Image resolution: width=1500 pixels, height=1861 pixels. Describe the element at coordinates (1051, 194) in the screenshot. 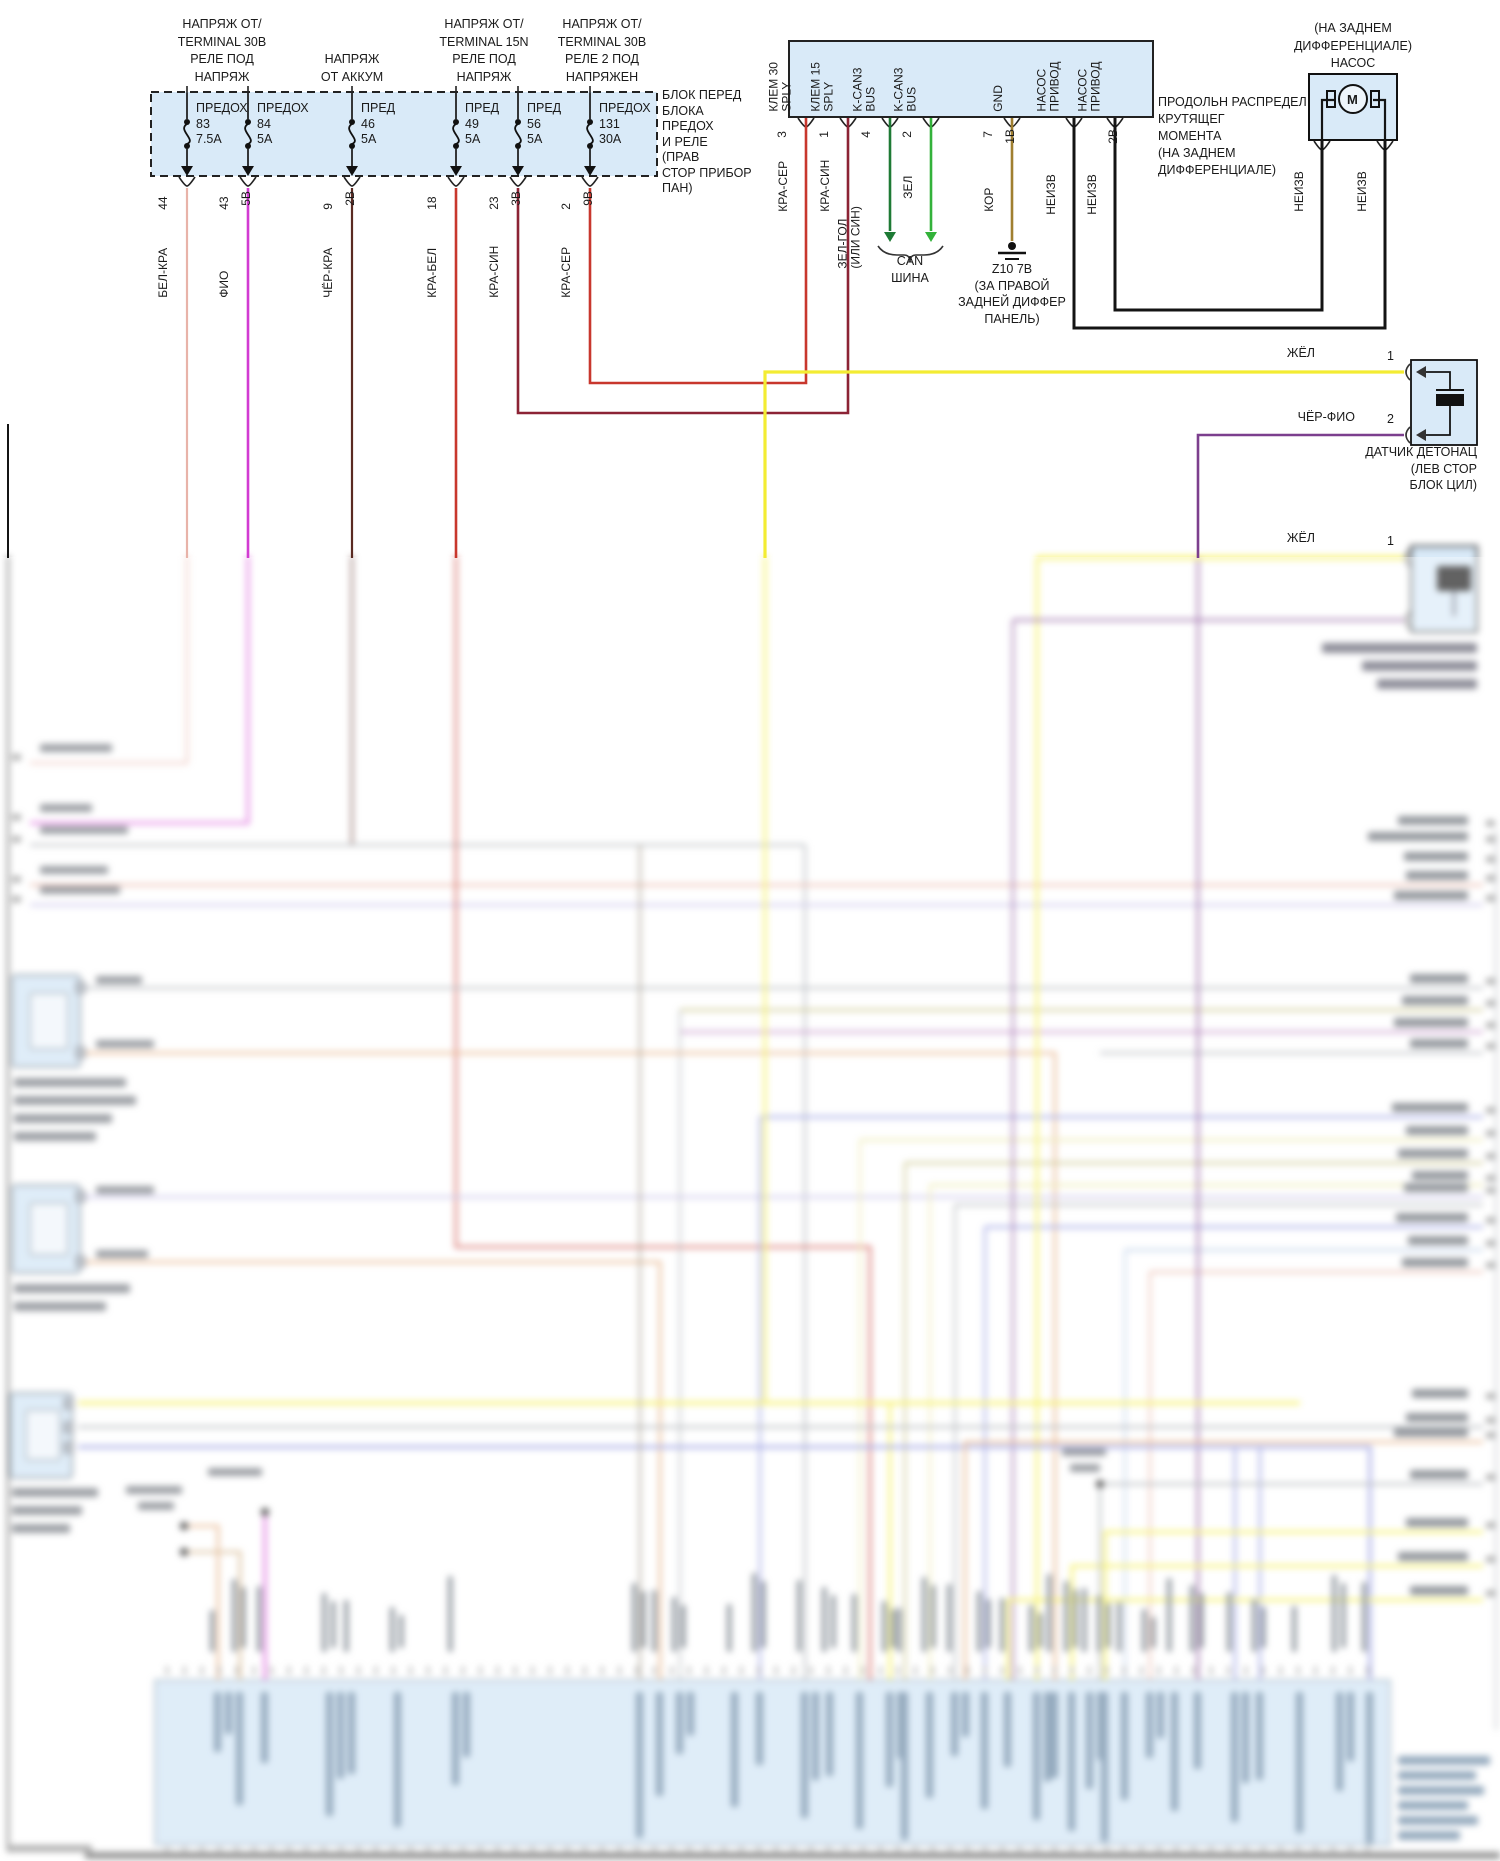

I see `wire-name-neizv-a: НЕИЗВ` at that location.